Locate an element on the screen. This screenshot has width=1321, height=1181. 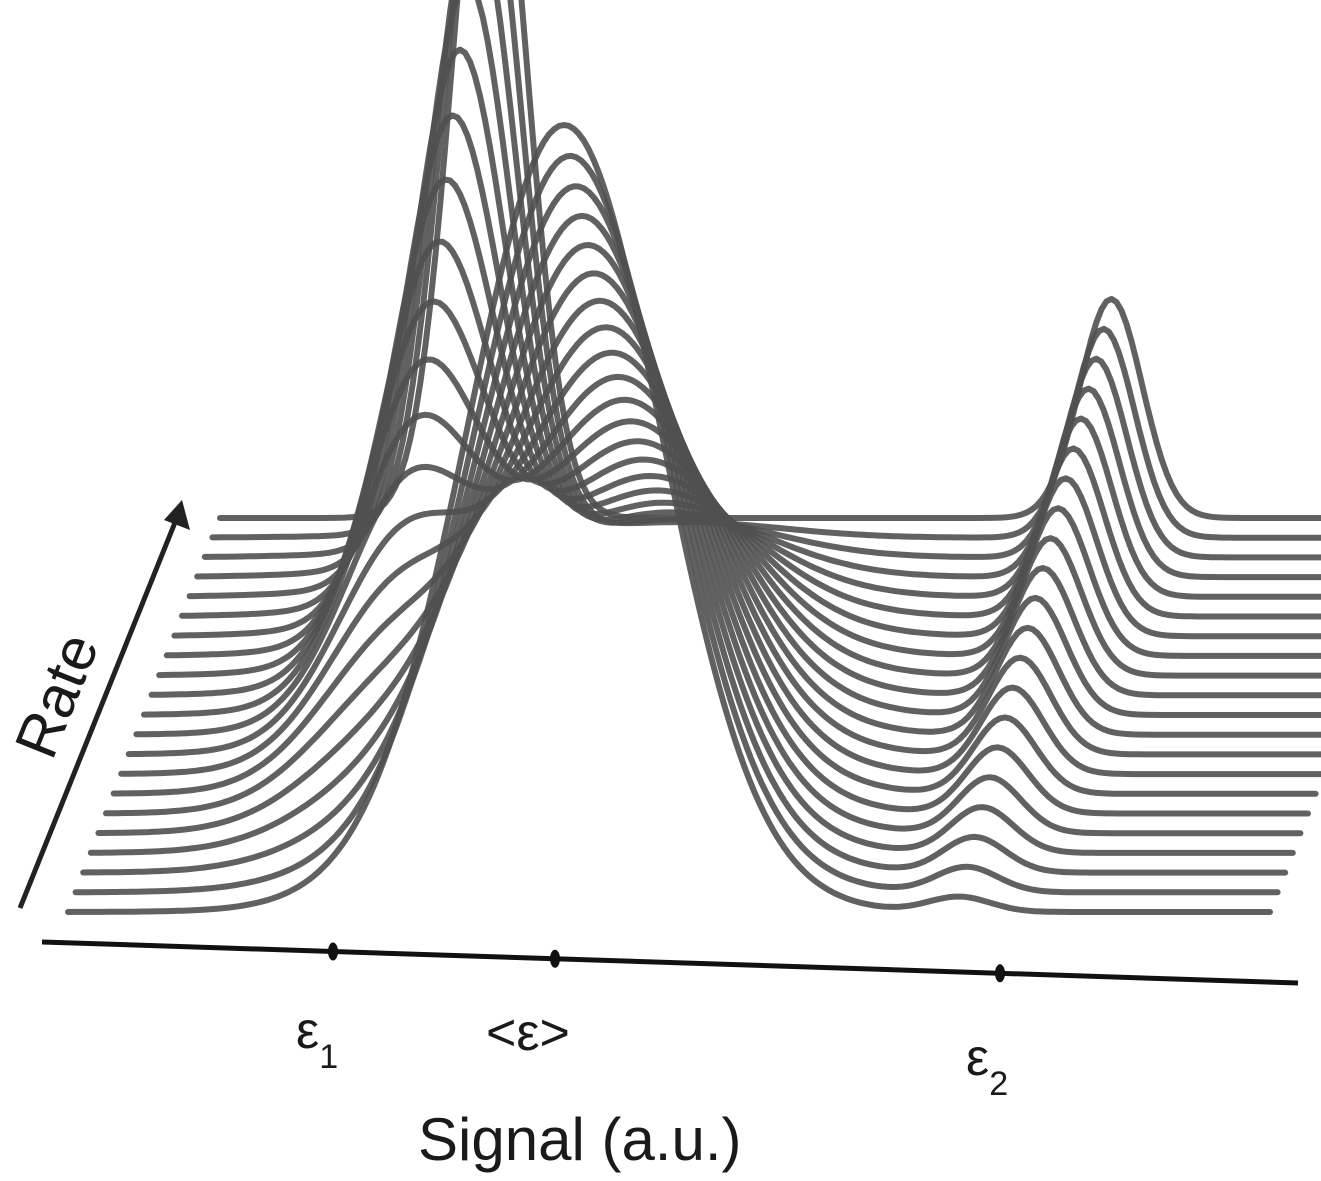
x-axis-line is located at coordinates (670, 962).